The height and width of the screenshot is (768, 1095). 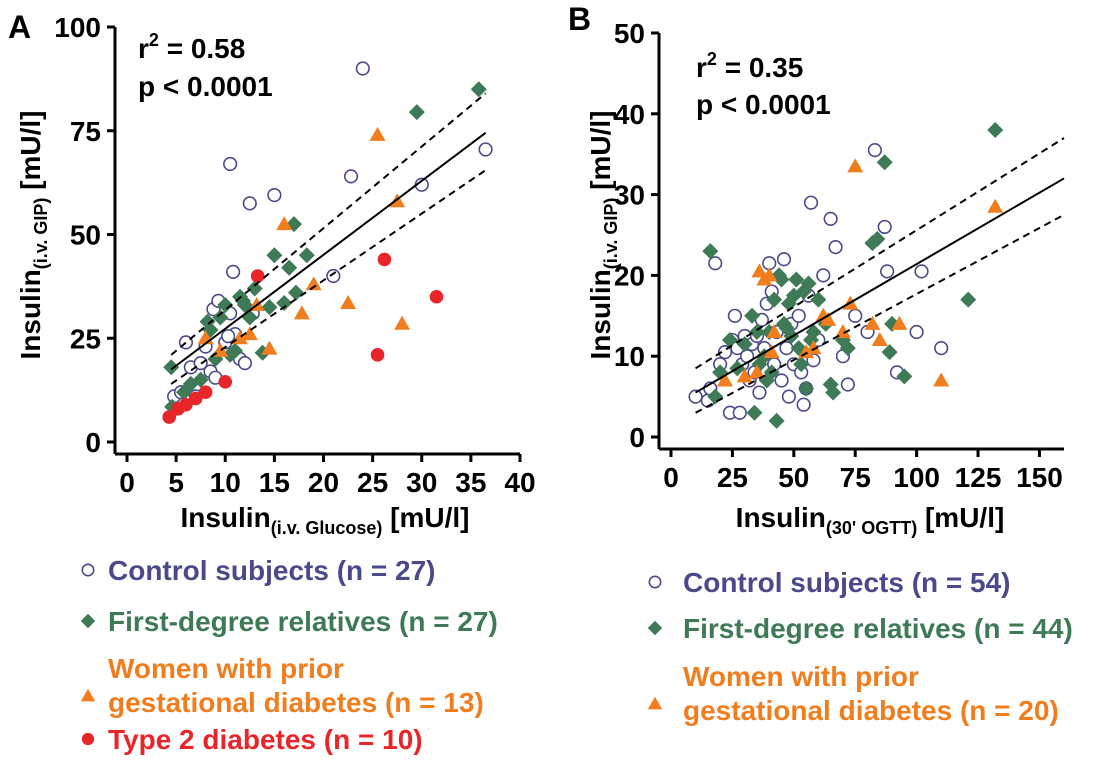 I want to click on x-tick-label: 0, so click(x=127, y=482).